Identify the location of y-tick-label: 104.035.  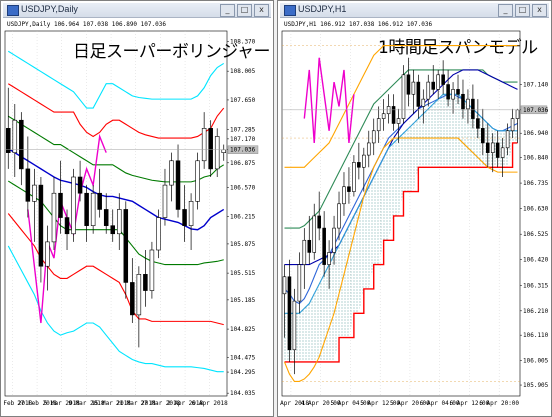
(243, 393).